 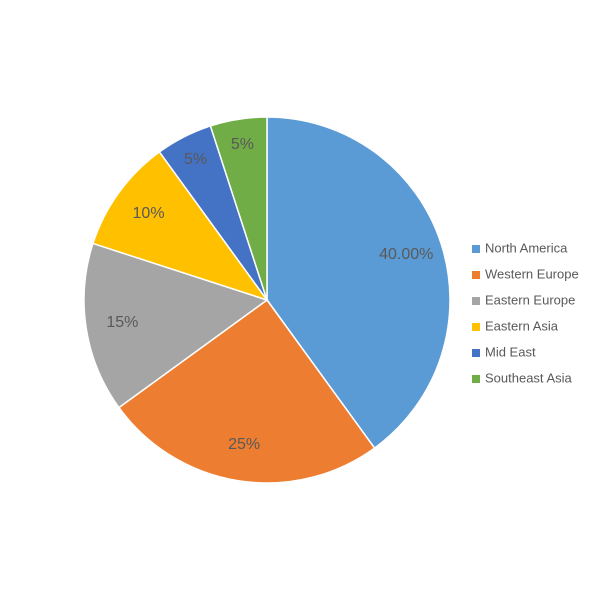 What do you see at coordinates (526, 247) in the screenshot?
I see `legend-label: North America` at bounding box center [526, 247].